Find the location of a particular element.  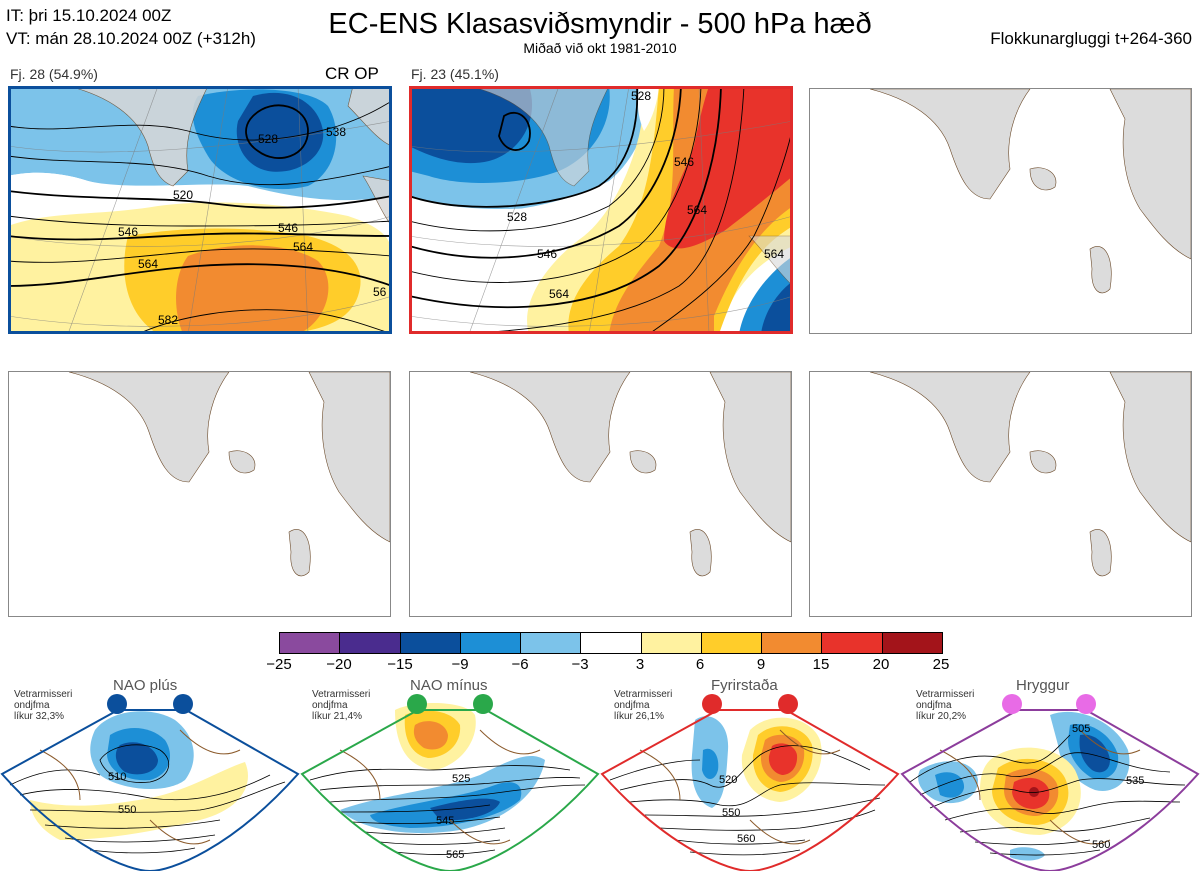

classification-window: Flokkunargluggi t+264-360 is located at coordinates (1091, 38).